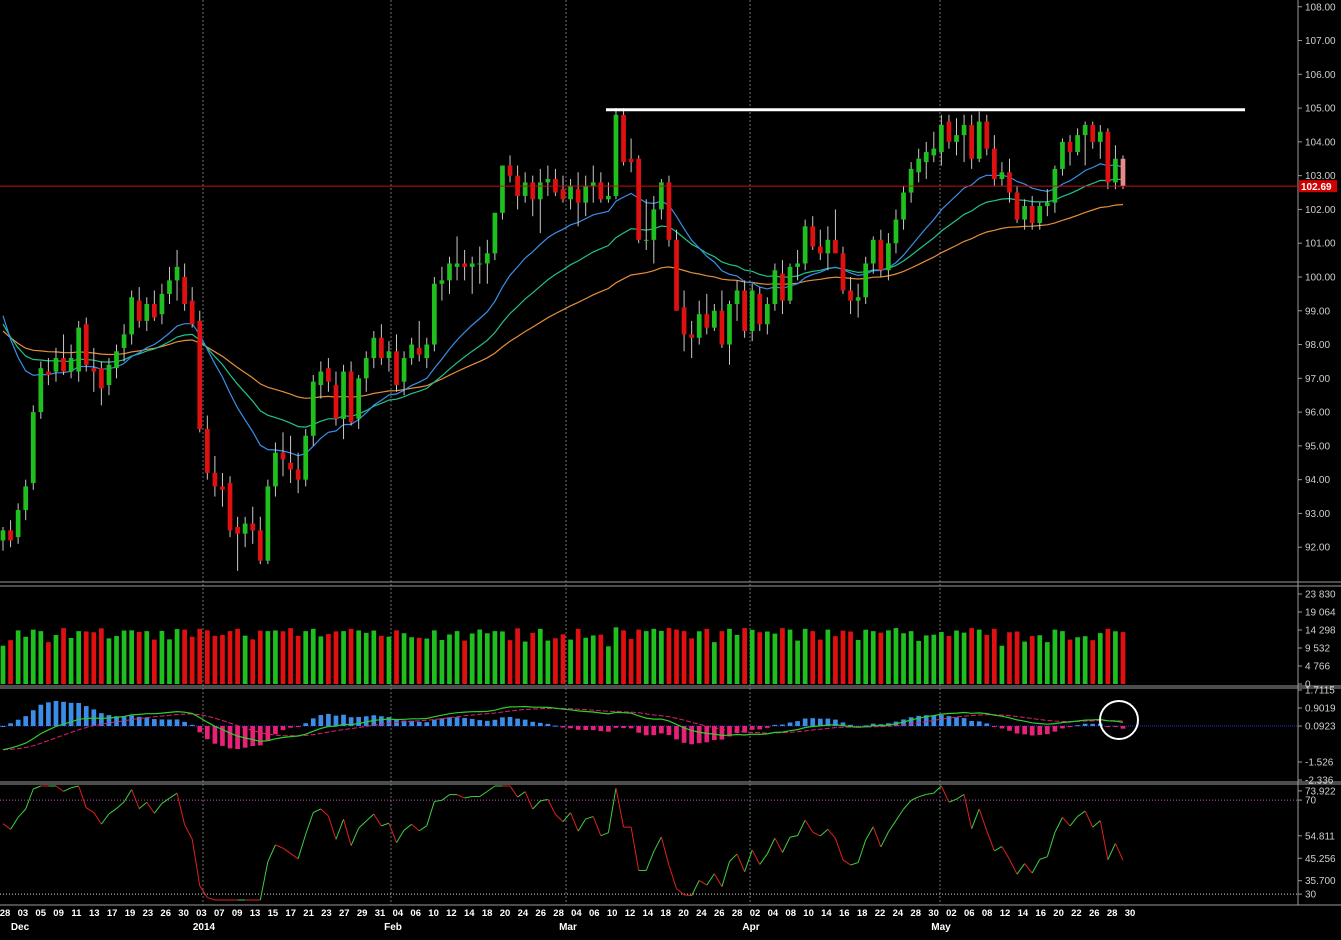 The height and width of the screenshot is (940, 1341). I want to click on date-label: 26, so click(719, 913).